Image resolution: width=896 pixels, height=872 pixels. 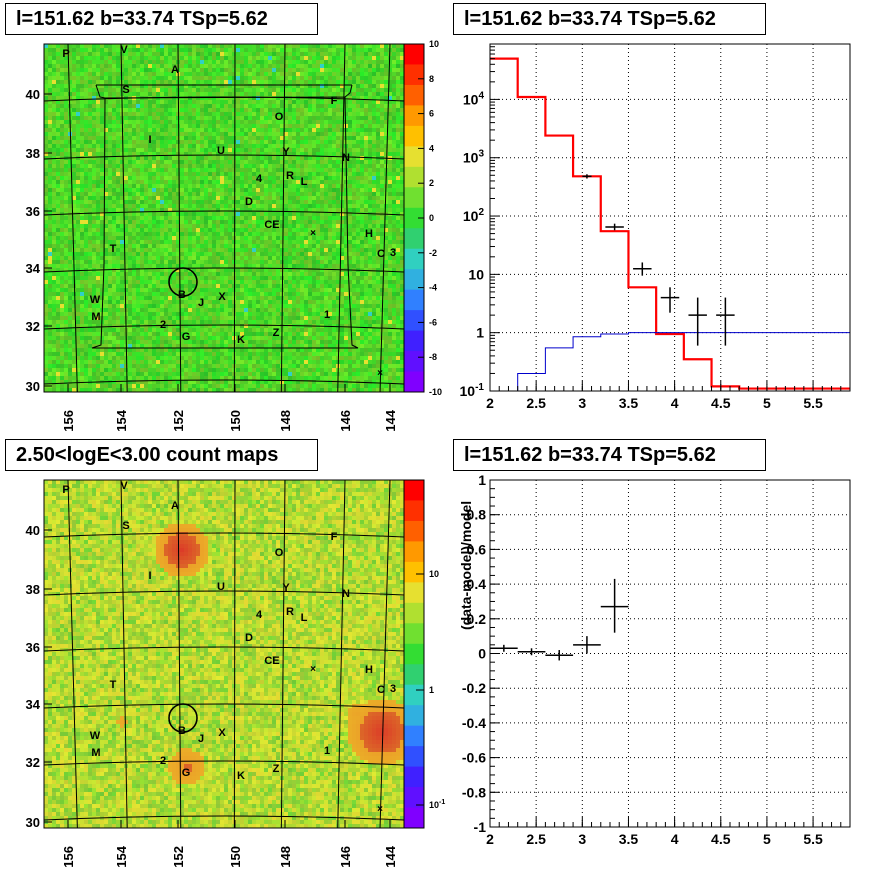 I want to click on x-tick-label-5.5: 5.5, so click(x=813, y=403).